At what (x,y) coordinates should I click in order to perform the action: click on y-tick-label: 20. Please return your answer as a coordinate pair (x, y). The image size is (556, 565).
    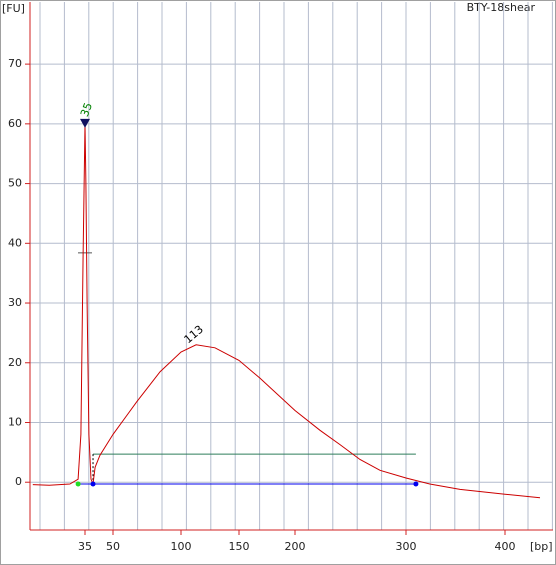
    Looking at the image, I should click on (15, 362).